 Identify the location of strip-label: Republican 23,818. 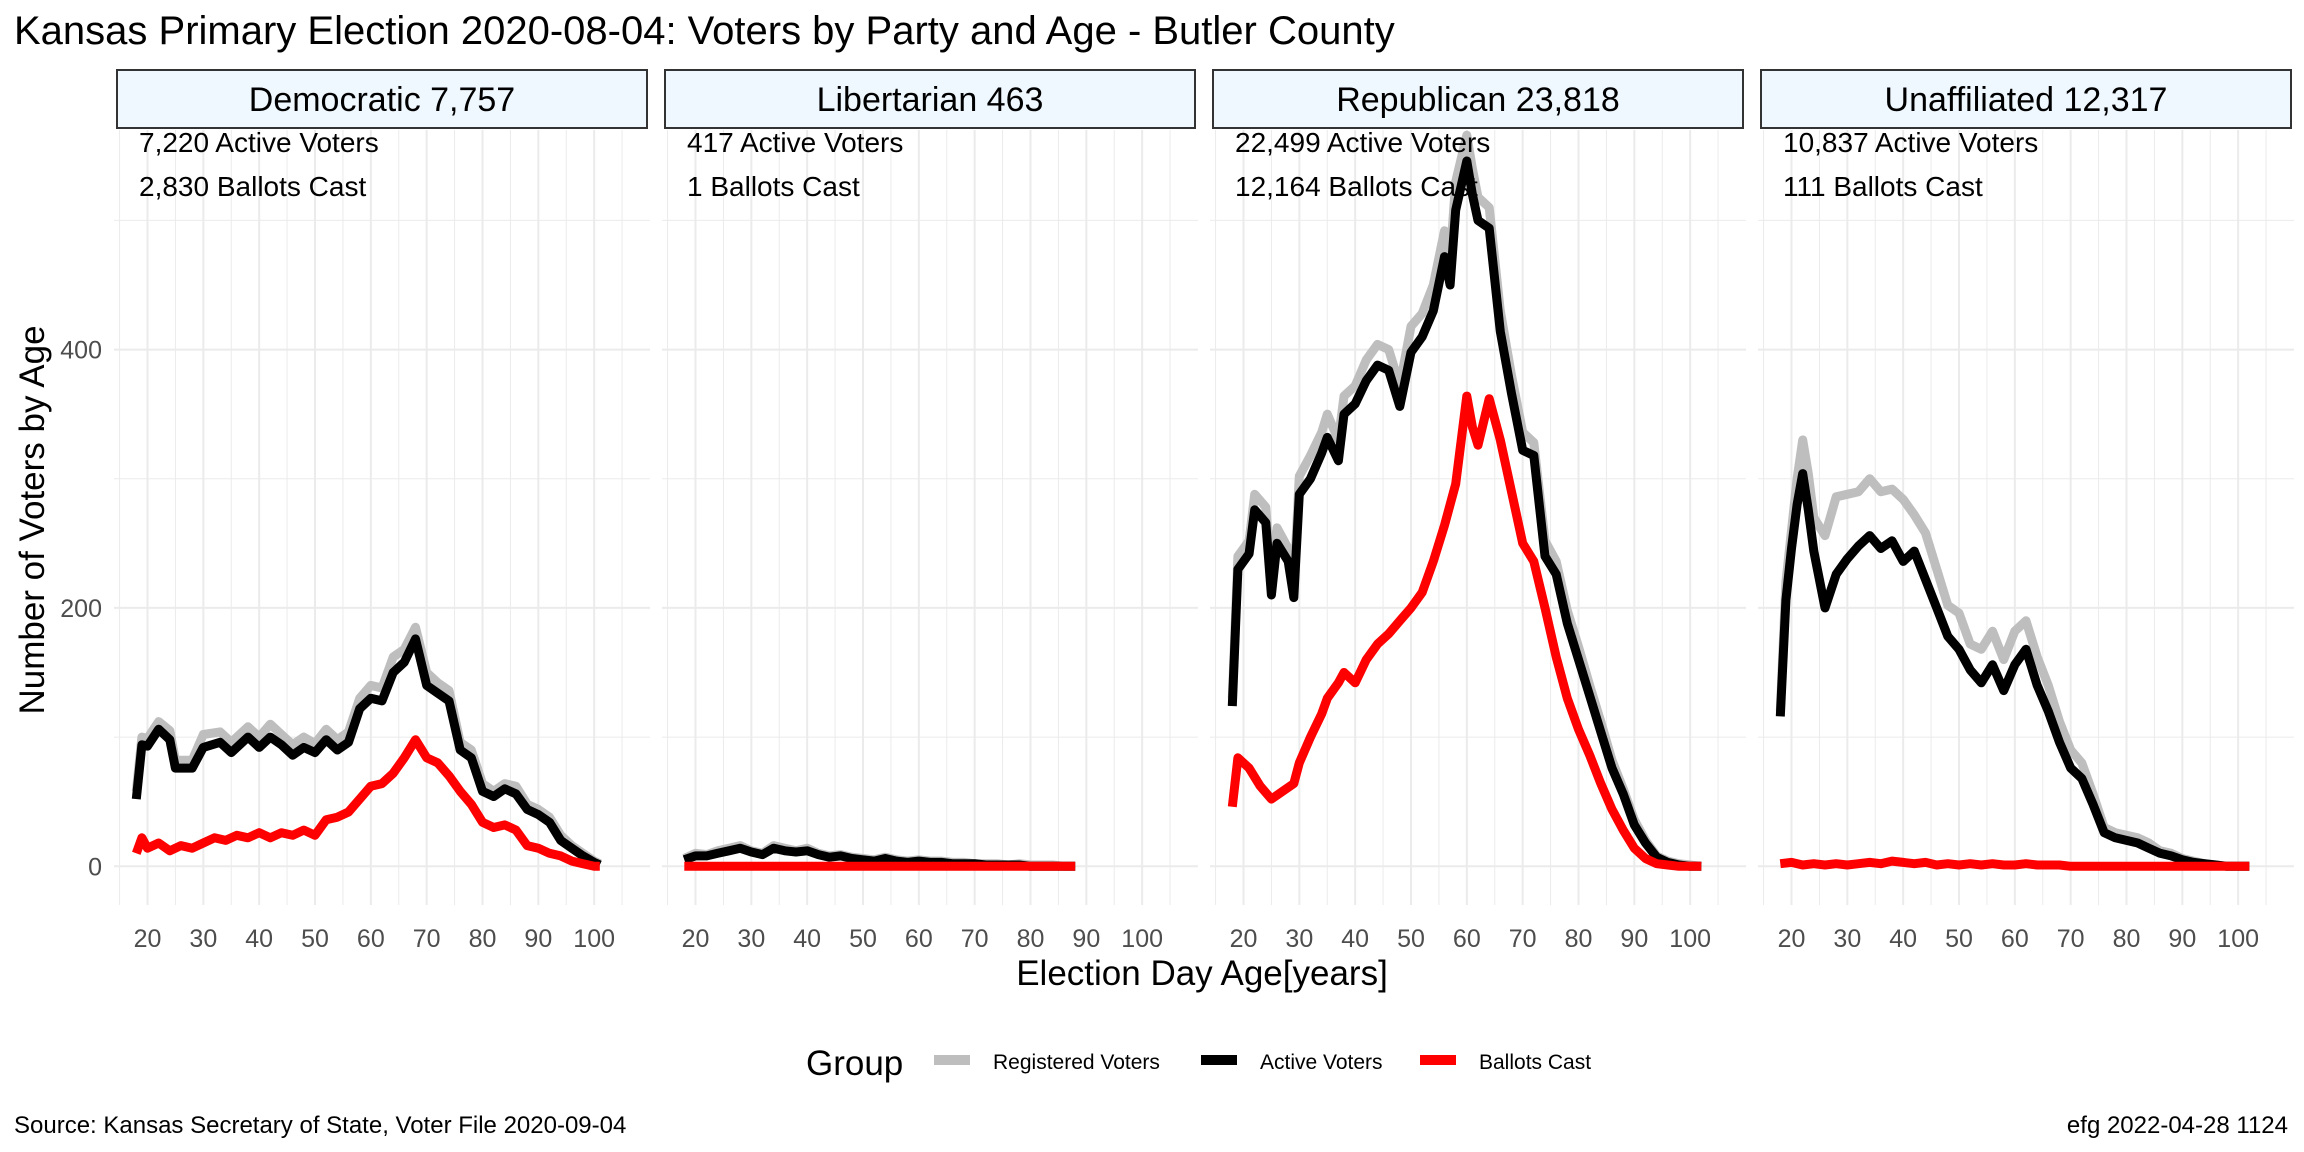
(1478, 100).